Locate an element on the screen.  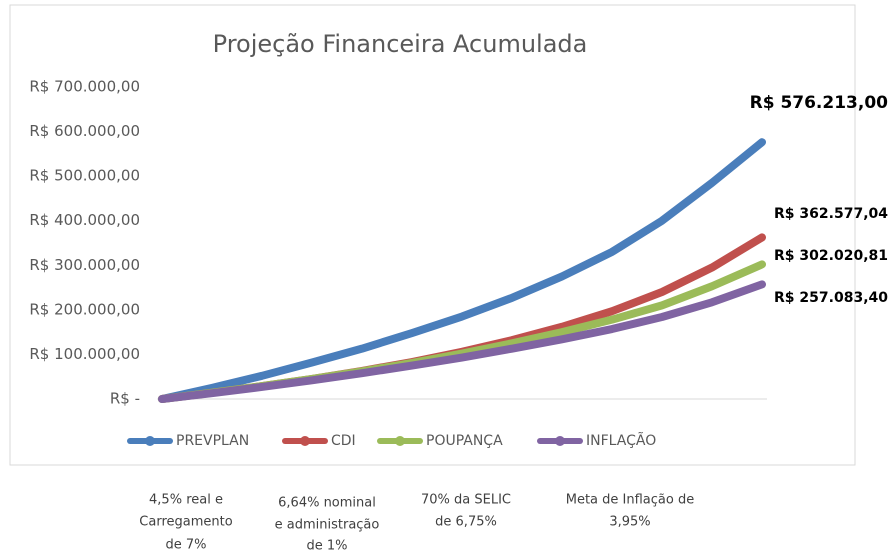
y-tick-label: R$ 400.000,00 is located at coordinates (84, 220).